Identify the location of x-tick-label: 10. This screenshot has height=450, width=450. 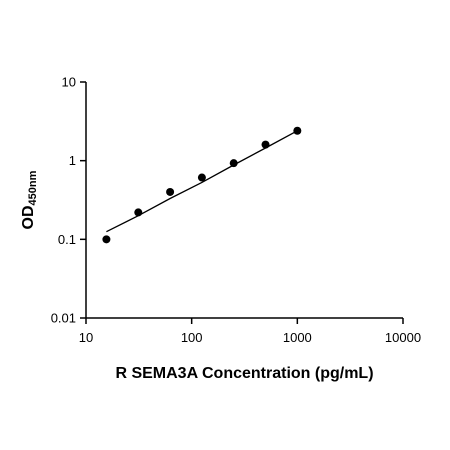
(86, 337).